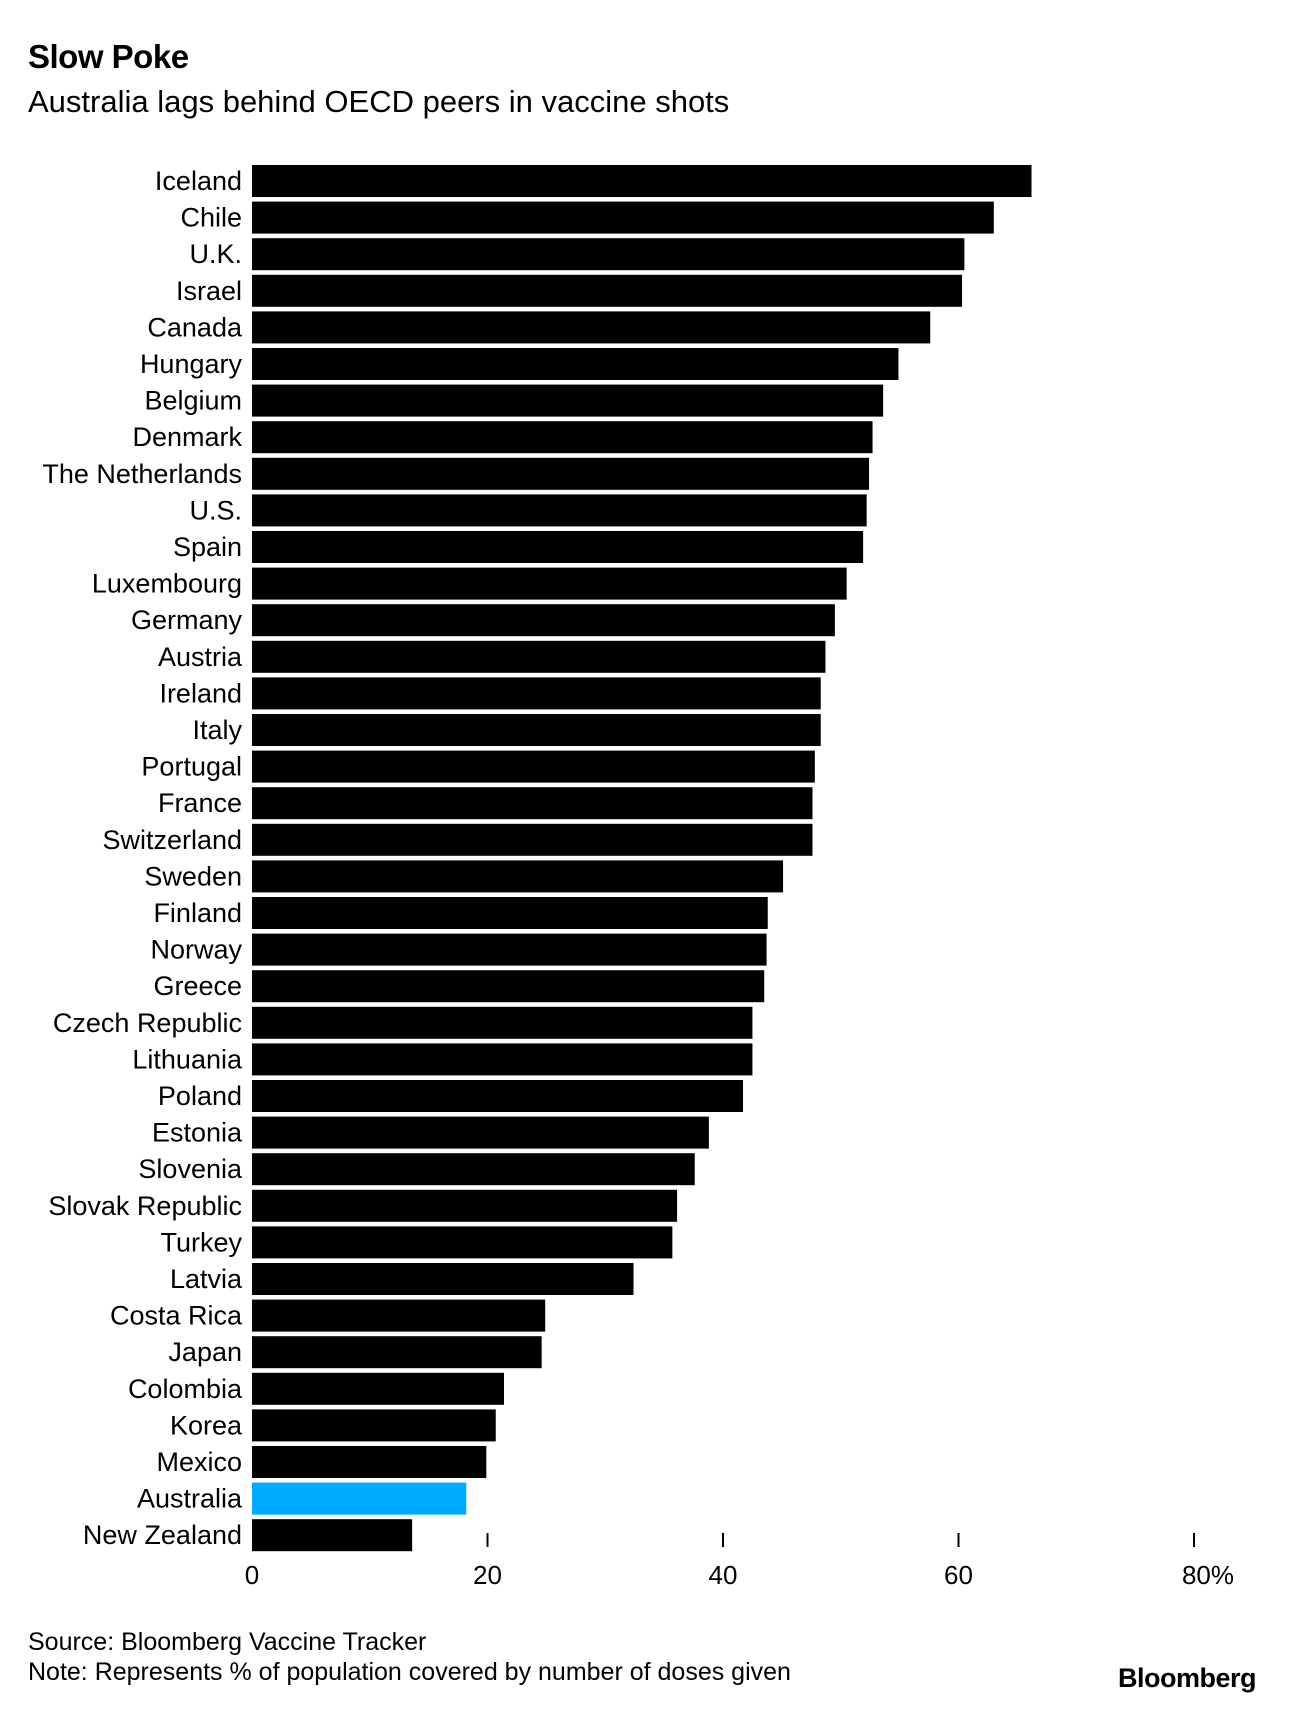 The image size is (1292, 1720). What do you see at coordinates (1187, 1678) in the screenshot?
I see `bloomberg-logo: Bloomberg` at bounding box center [1187, 1678].